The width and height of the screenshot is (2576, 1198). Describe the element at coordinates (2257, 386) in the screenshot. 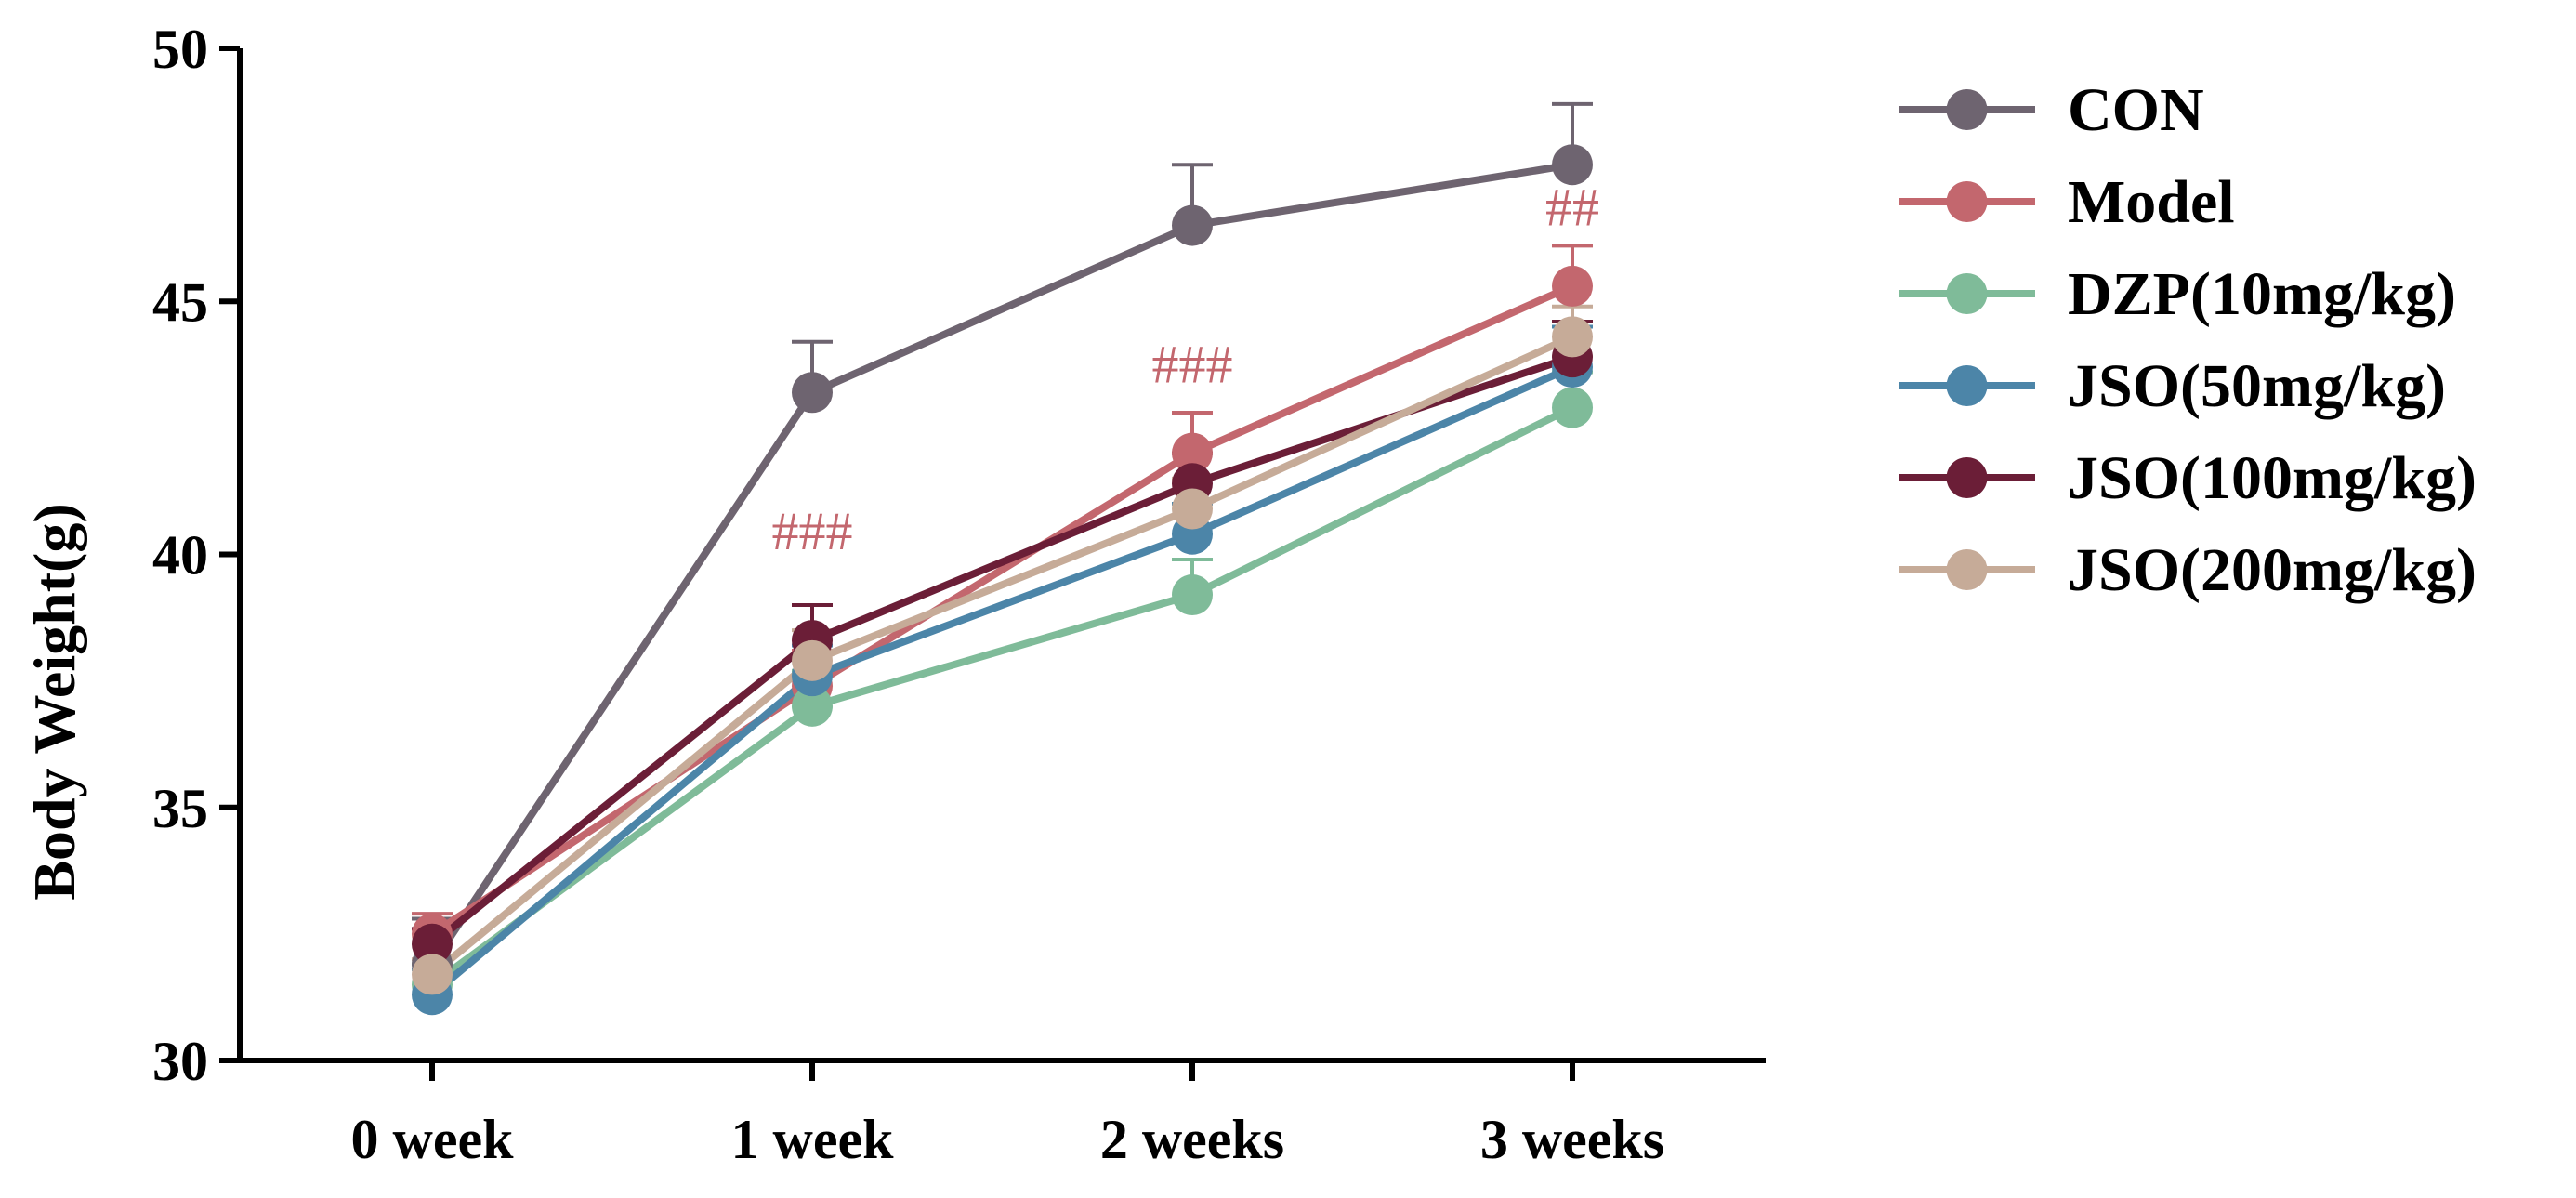

I see `legend-label: JSO(50mg/kg)` at that location.